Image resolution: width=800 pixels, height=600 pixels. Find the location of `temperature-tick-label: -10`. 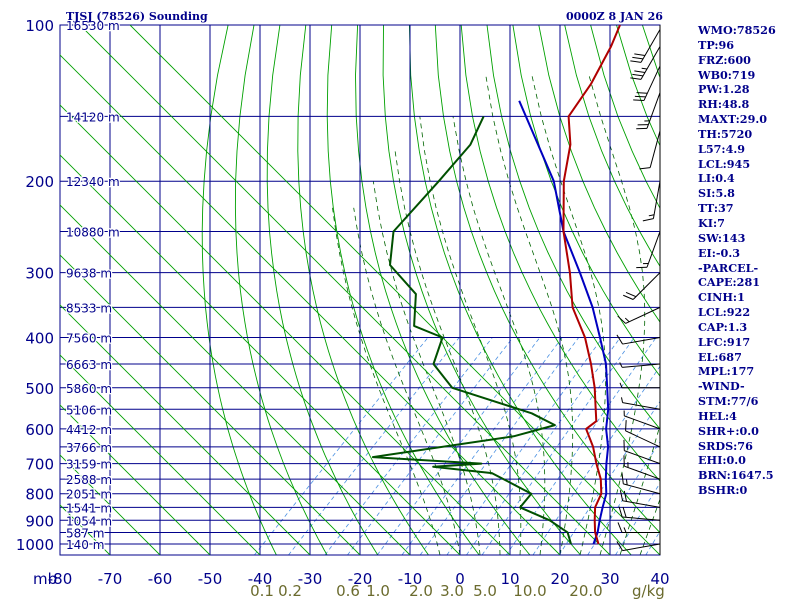

temperature-tick-label: -10 is located at coordinates (410, 579).